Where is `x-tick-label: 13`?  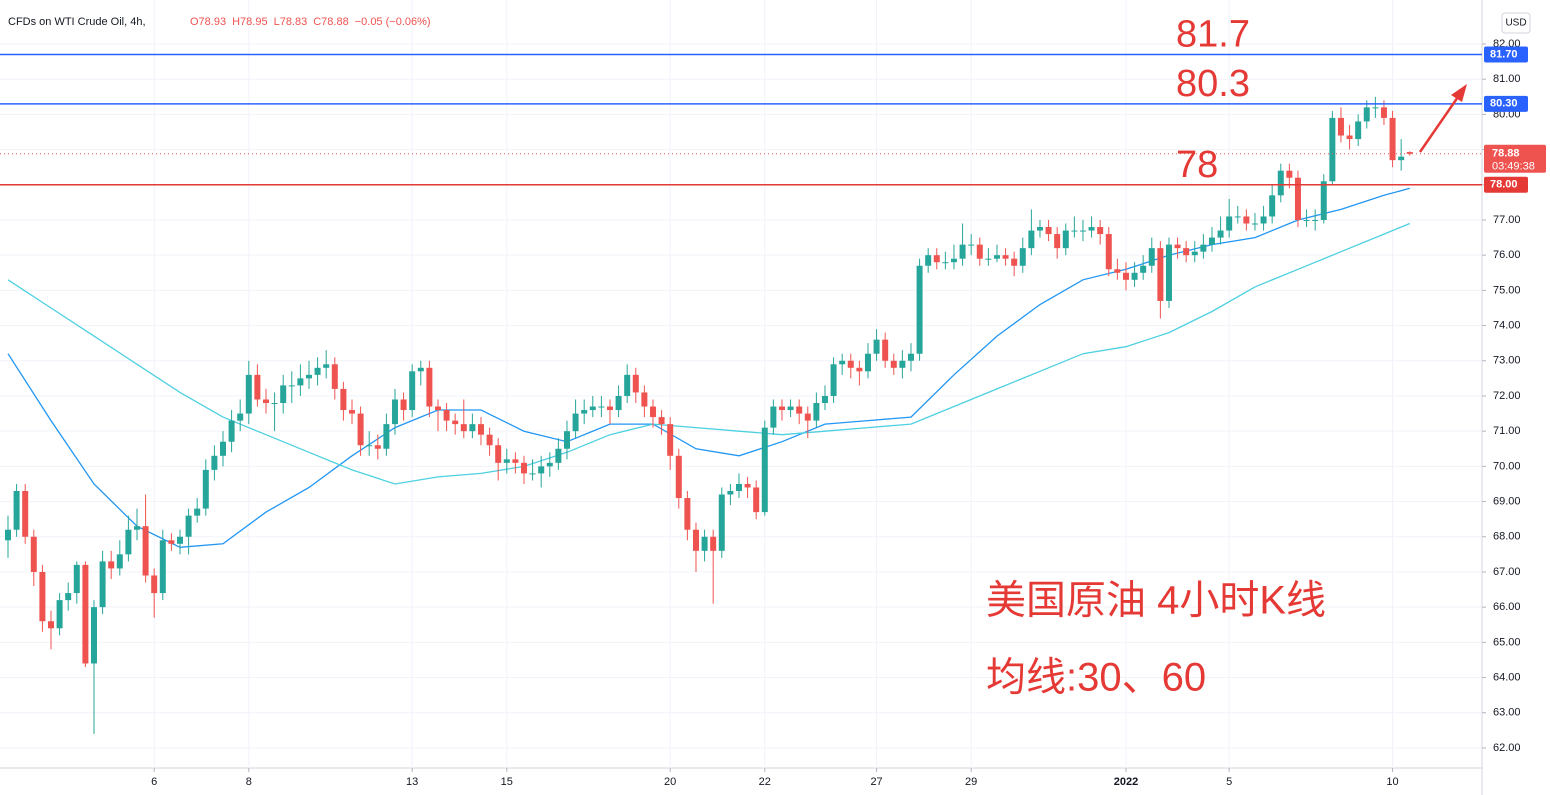
x-tick-label: 13 is located at coordinates (412, 782).